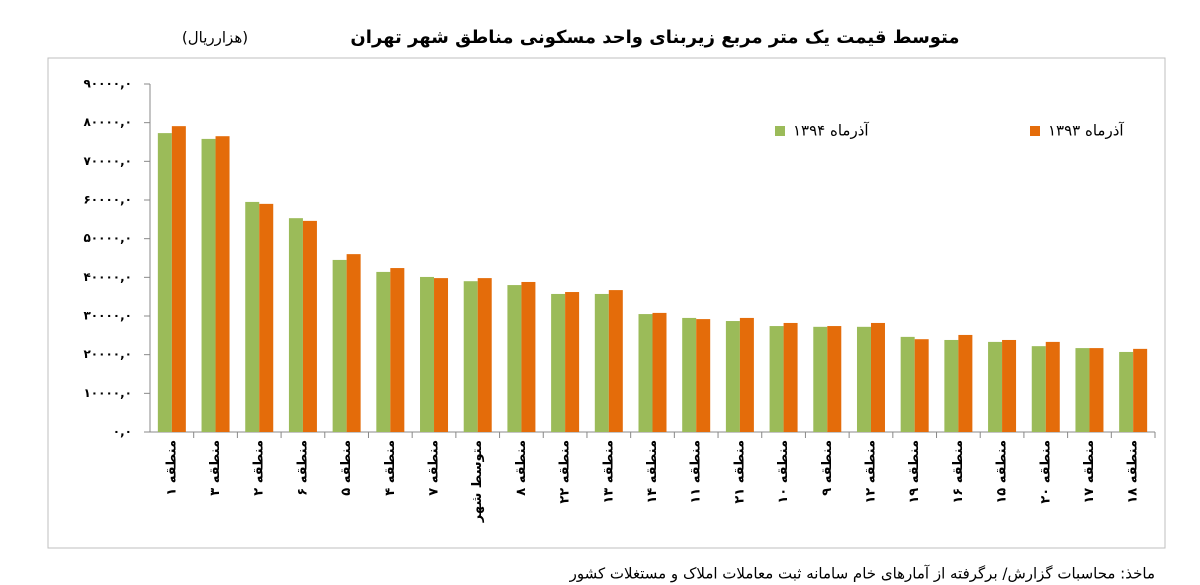 The height and width of the screenshot is (585, 1200). I want to click on x-tick-label: منطقه ۲۱, so click(739, 472).